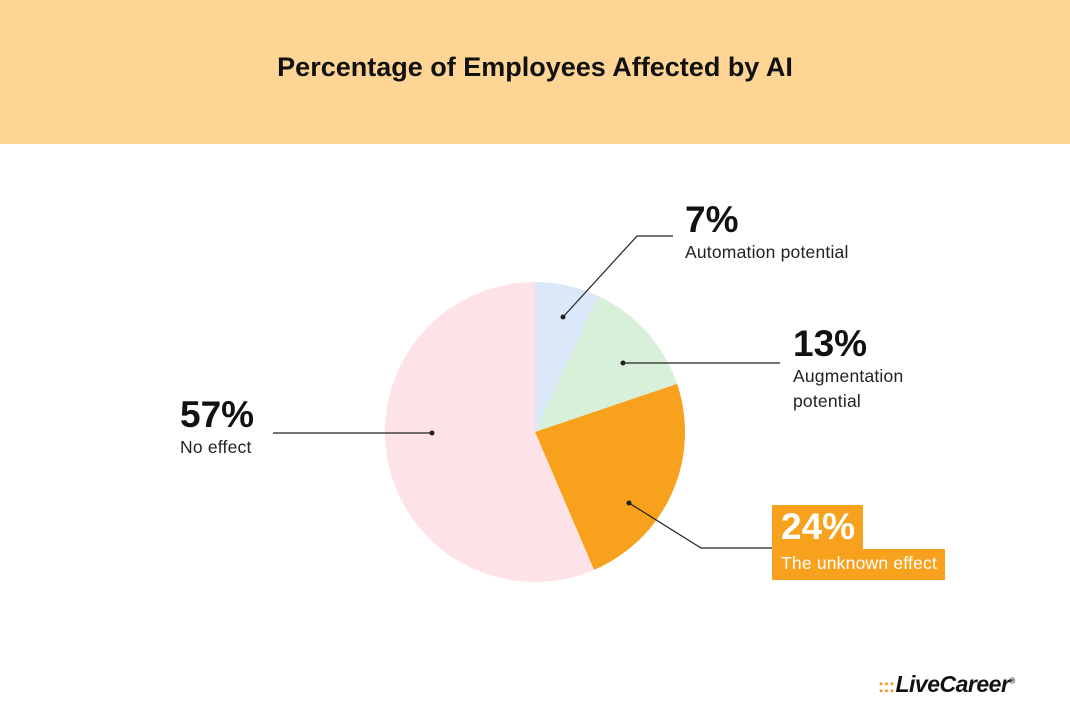  I want to click on pie-slices, so click(534, 432).